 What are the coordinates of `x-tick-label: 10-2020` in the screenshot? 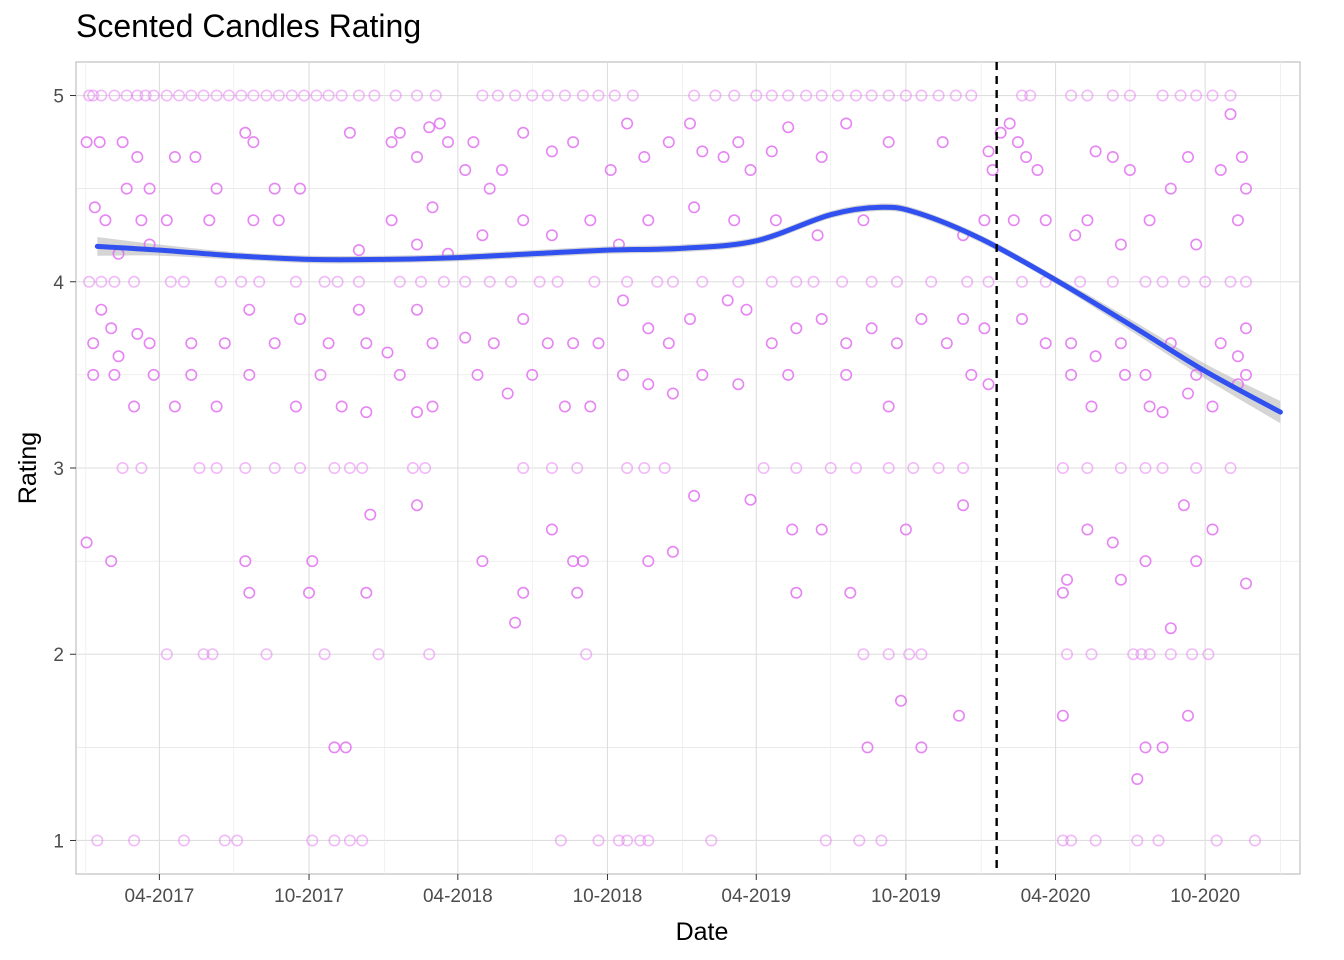 It's located at (1205, 896).